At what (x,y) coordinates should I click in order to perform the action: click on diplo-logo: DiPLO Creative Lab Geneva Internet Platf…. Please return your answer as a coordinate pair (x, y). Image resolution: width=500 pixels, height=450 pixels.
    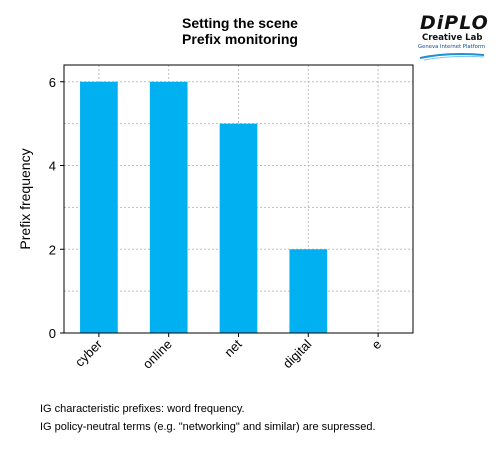
    Looking at the image, I should click on (453, 37).